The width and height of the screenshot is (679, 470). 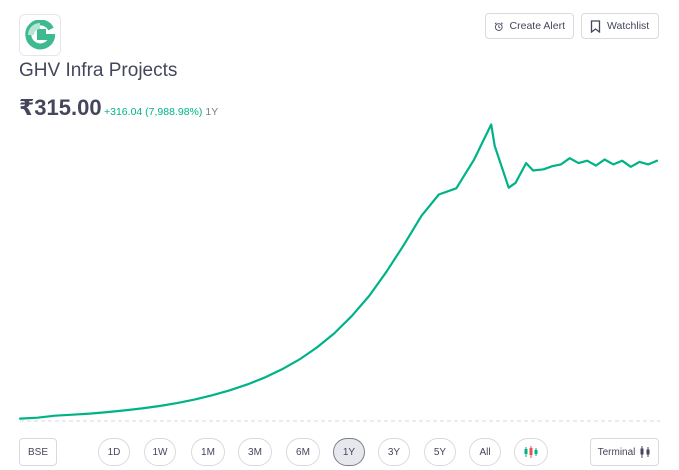 What do you see at coordinates (498, 26) in the screenshot?
I see `alarm-clock-icon` at bounding box center [498, 26].